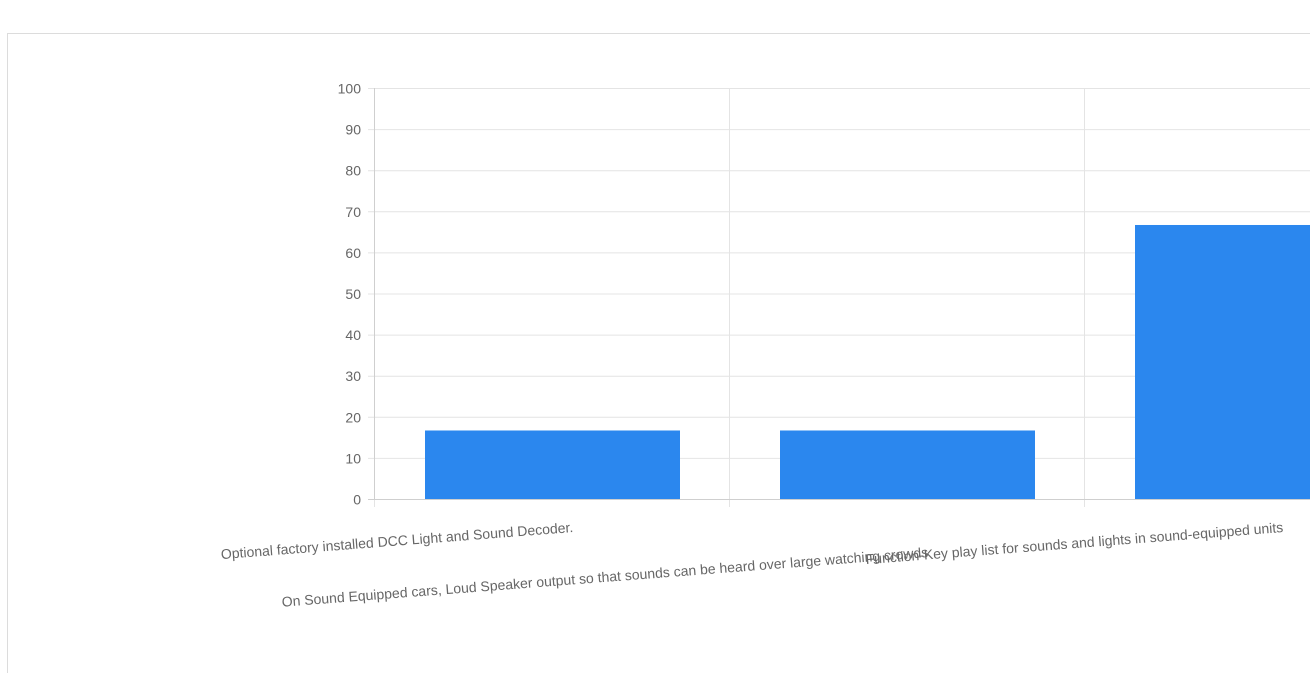 This screenshot has width=1310, height=679. What do you see at coordinates (353, 171) in the screenshot?
I see `y-tick-label: 80` at bounding box center [353, 171].